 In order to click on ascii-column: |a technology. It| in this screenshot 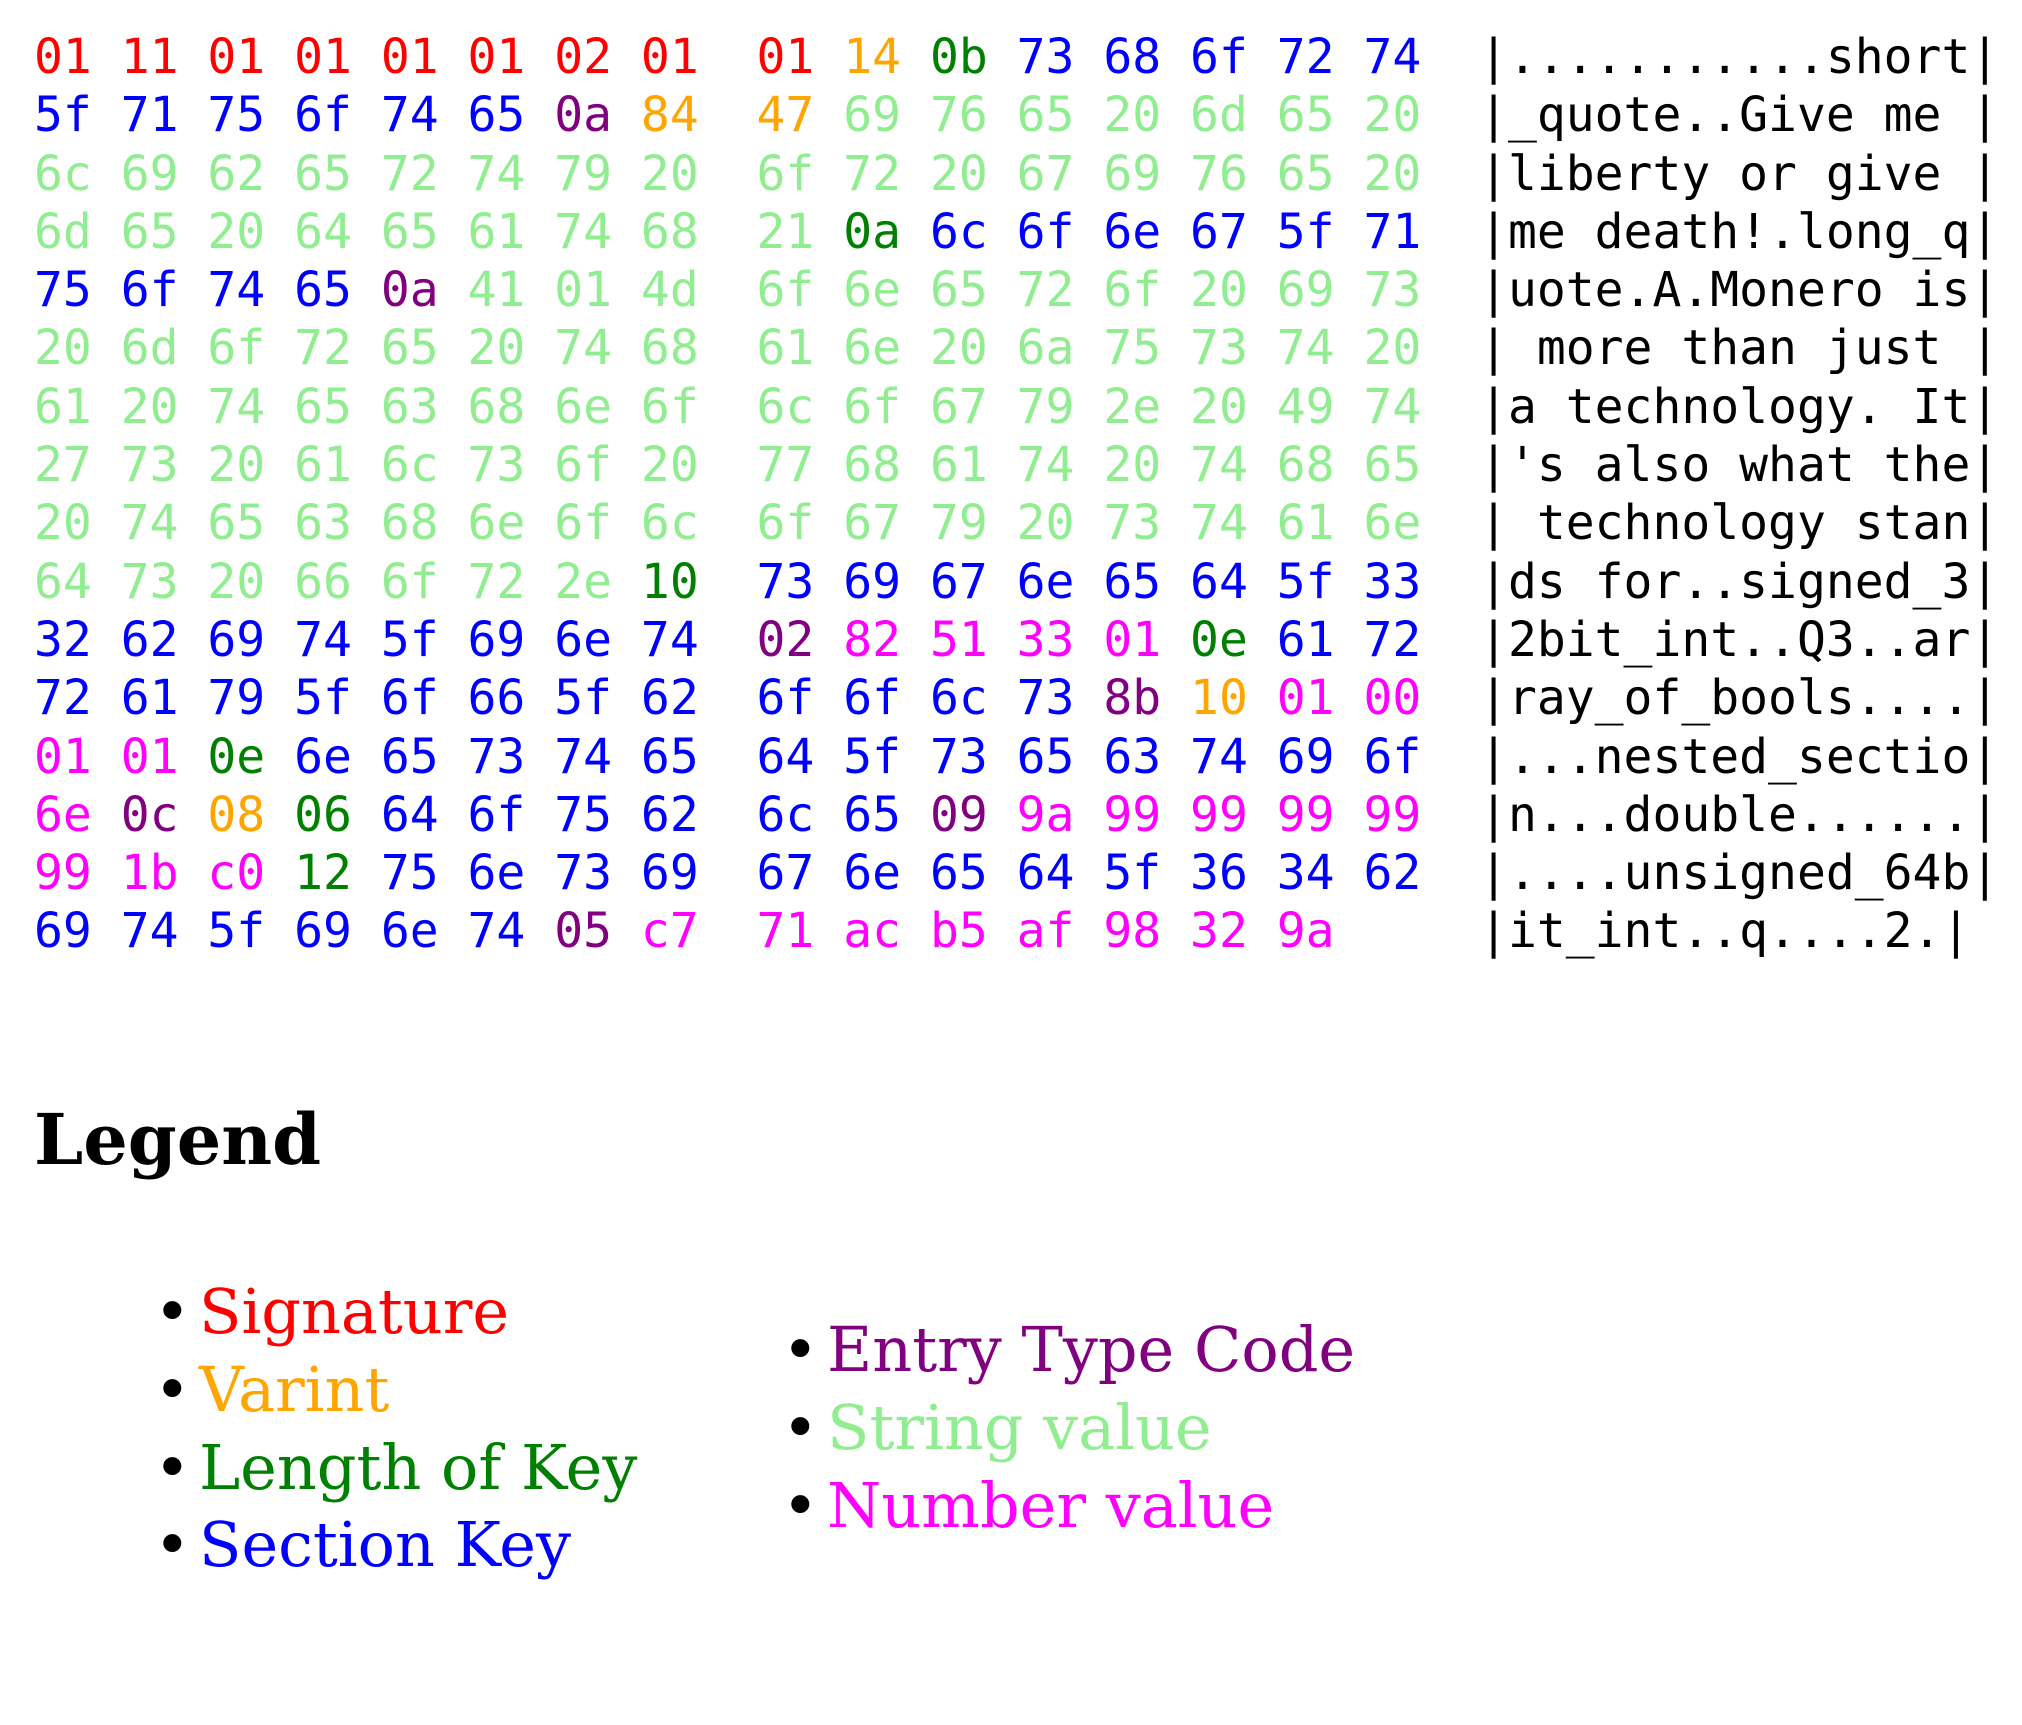, I will do `click(1739, 406)`.